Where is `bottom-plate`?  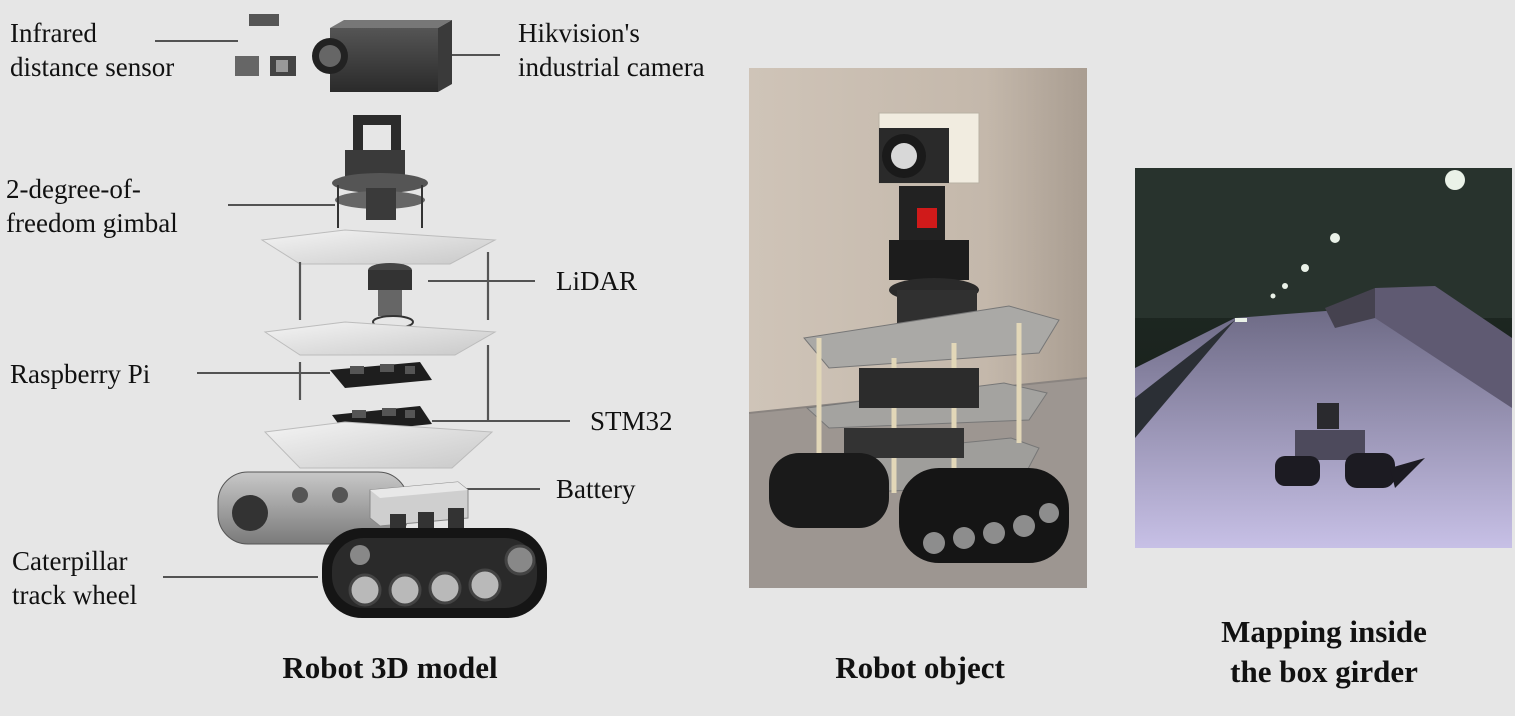
bottom-plate is located at coordinates (378, 445).